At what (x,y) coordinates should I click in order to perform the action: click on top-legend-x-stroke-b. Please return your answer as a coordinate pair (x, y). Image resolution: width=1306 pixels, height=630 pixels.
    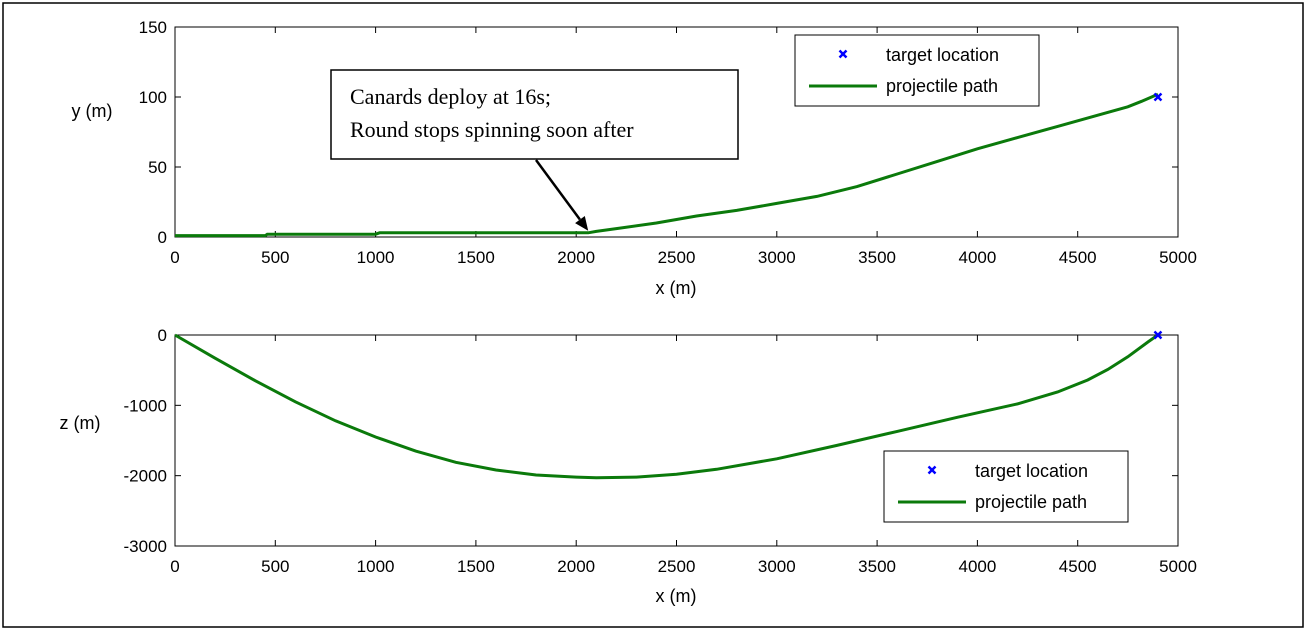
    Looking at the image, I should click on (843, 54).